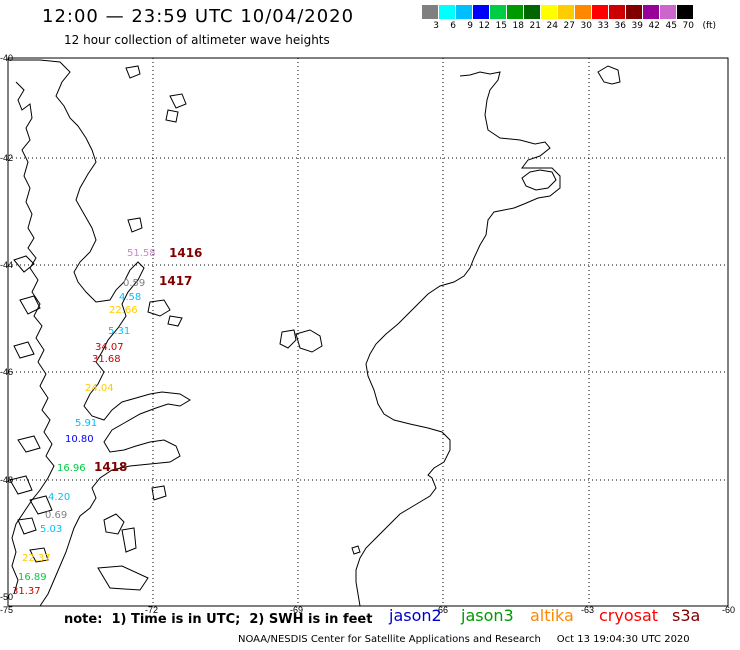 The height and width of the screenshot is (650, 740). What do you see at coordinates (6, 158) in the screenshot?
I see `lat-label: -42` at bounding box center [6, 158].